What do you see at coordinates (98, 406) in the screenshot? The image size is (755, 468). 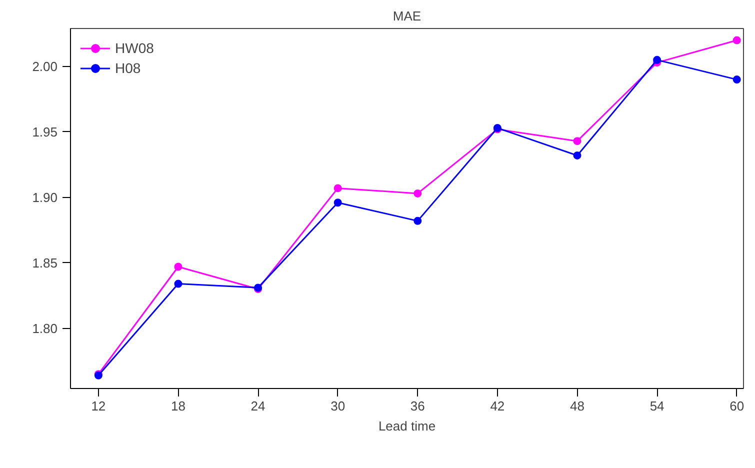 I see `x-tick-label: 12` at bounding box center [98, 406].